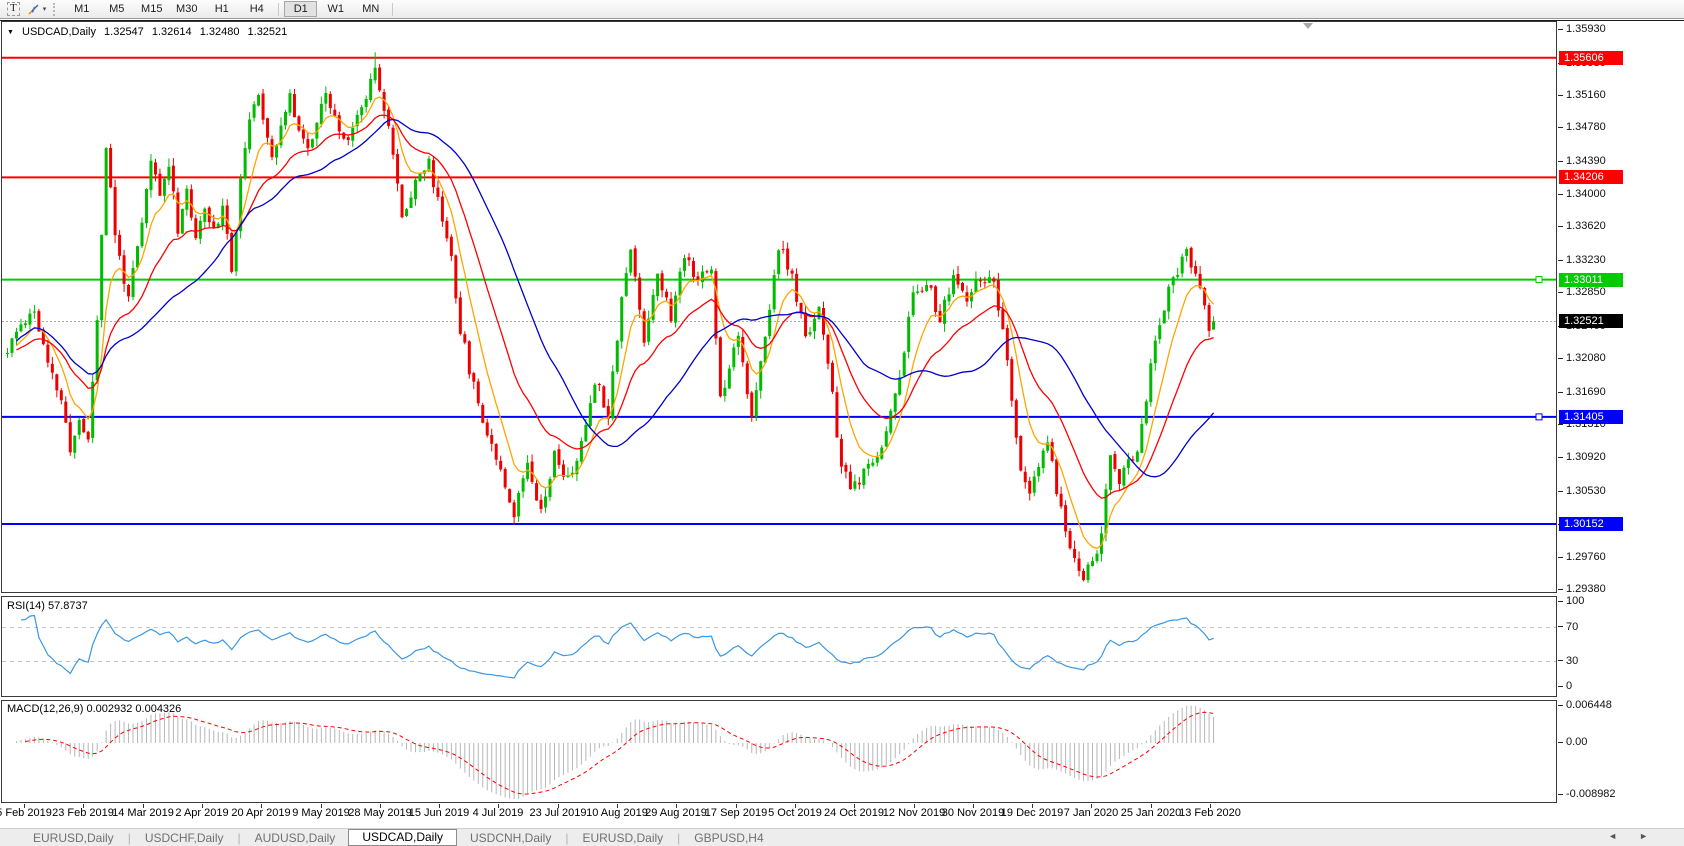  What do you see at coordinates (842, 9) in the screenshot?
I see `toolbar: T ▾ M1 M5 M15 M30 H1 H4 D1 W1 MN` at bounding box center [842, 9].